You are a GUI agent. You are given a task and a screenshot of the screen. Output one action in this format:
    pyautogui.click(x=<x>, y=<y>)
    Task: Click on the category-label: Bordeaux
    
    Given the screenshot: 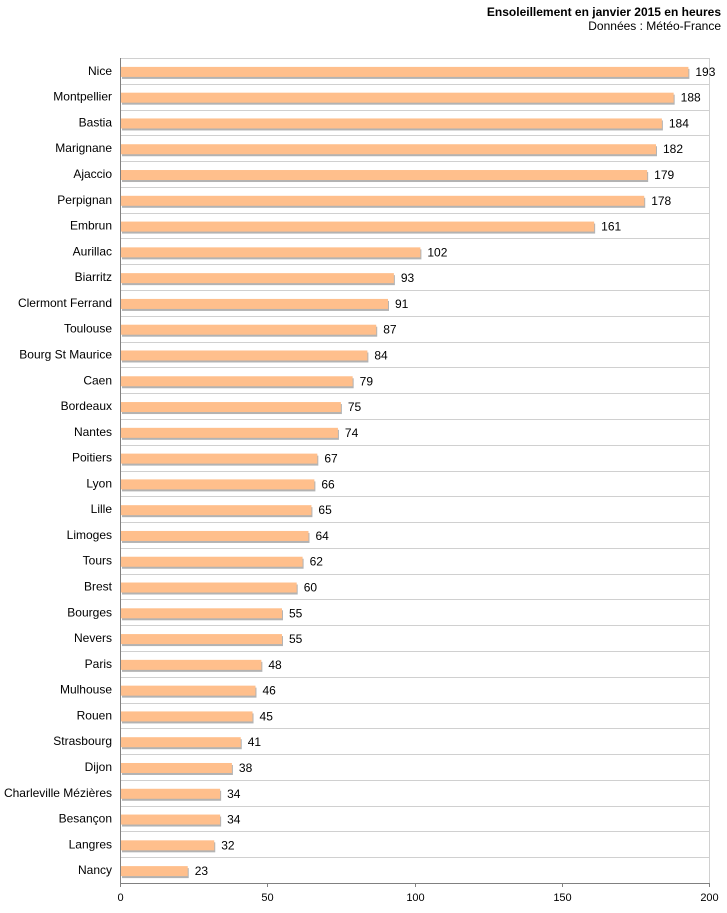 What is the action you would take?
    pyautogui.click(x=86, y=406)
    